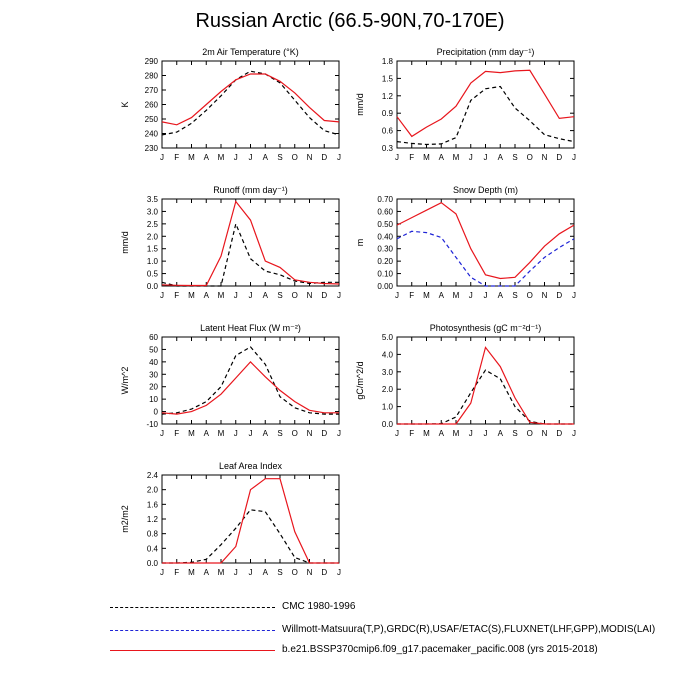  I want to click on y-tick-label: 230, so click(152, 148).